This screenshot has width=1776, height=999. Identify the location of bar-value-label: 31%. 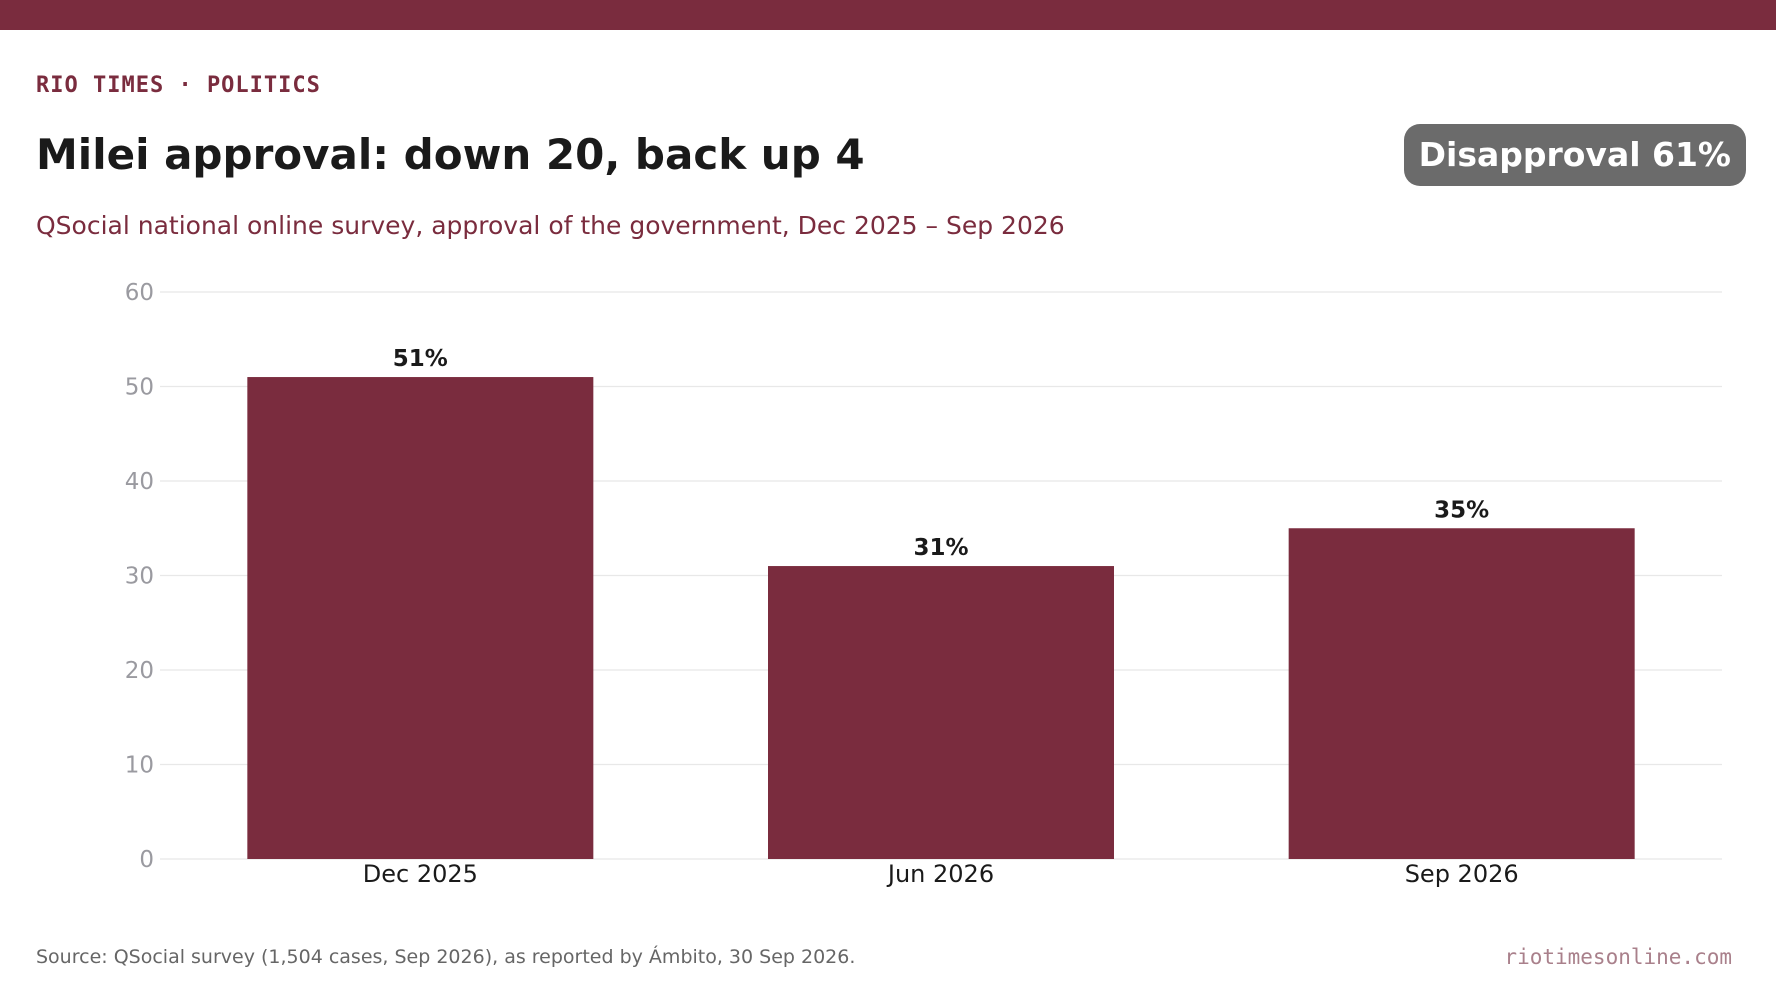
(940, 548).